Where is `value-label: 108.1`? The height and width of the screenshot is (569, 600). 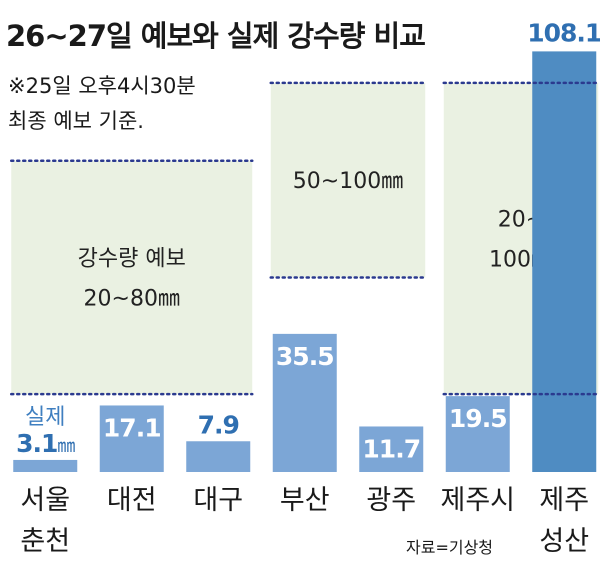
value-label: 108.1 is located at coordinates (563, 32).